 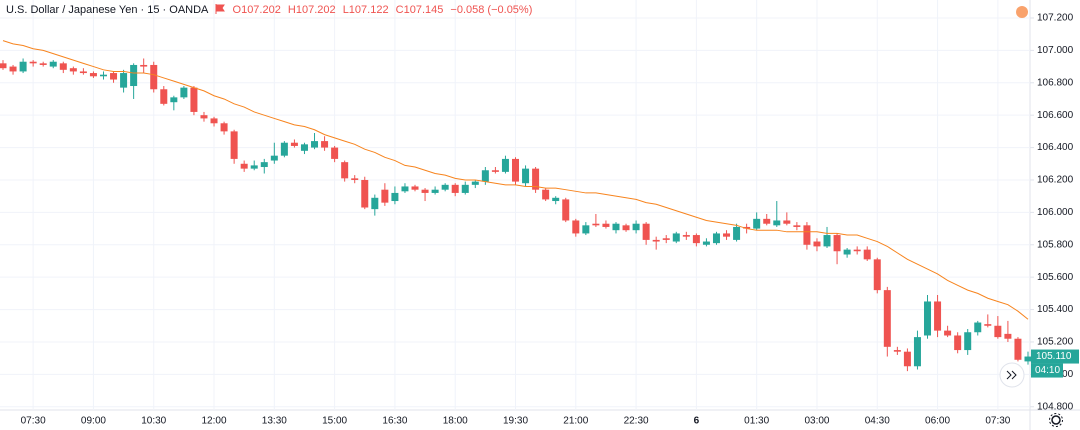 What do you see at coordinates (311, 10) in the screenshot?
I see `ohlc-label: H107.202` at bounding box center [311, 10].